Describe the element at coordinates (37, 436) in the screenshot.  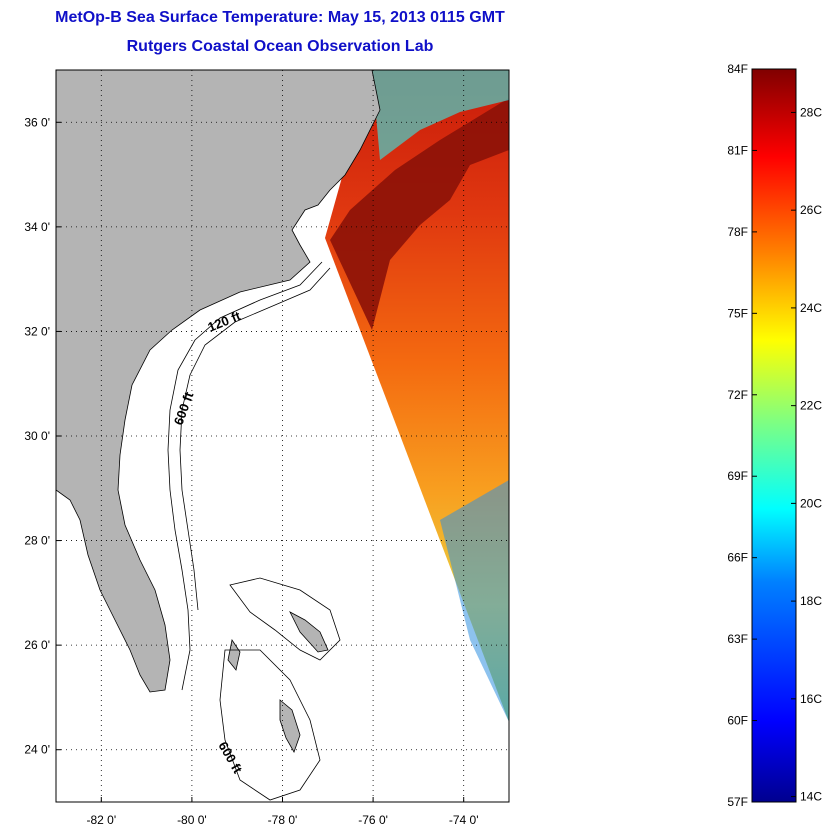
I see `lat-tick-label: 30 0'` at that location.